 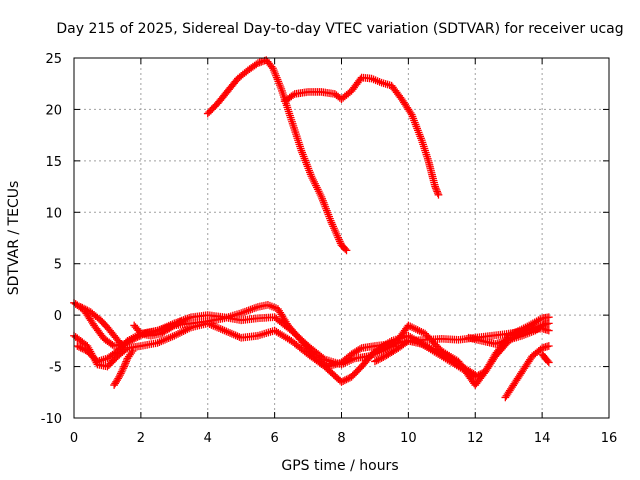 What do you see at coordinates (274, 438) in the screenshot?
I see `x-tick-label: 6` at bounding box center [274, 438].